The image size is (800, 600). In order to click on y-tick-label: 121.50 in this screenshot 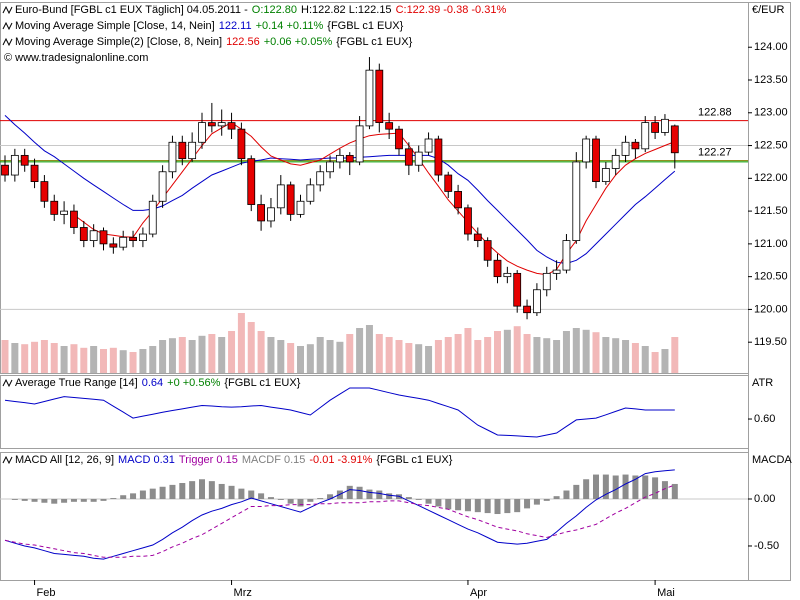, I will do `click(771, 211)`.